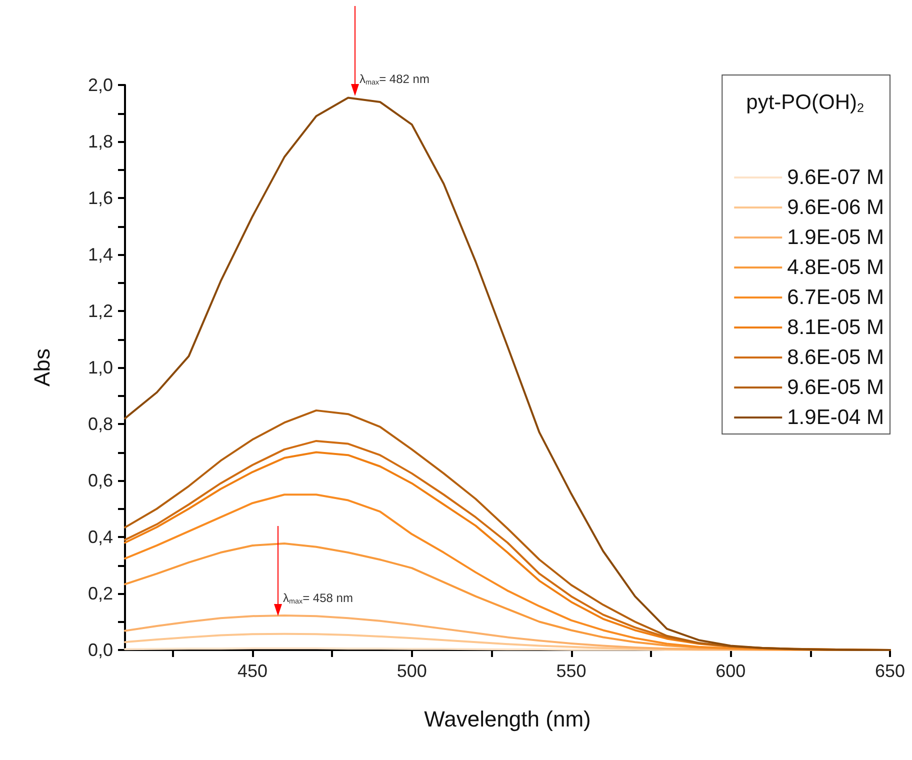  What do you see at coordinates (835, 297) in the screenshot?
I see `legend-label: 6.7E-05 M` at bounding box center [835, 297].